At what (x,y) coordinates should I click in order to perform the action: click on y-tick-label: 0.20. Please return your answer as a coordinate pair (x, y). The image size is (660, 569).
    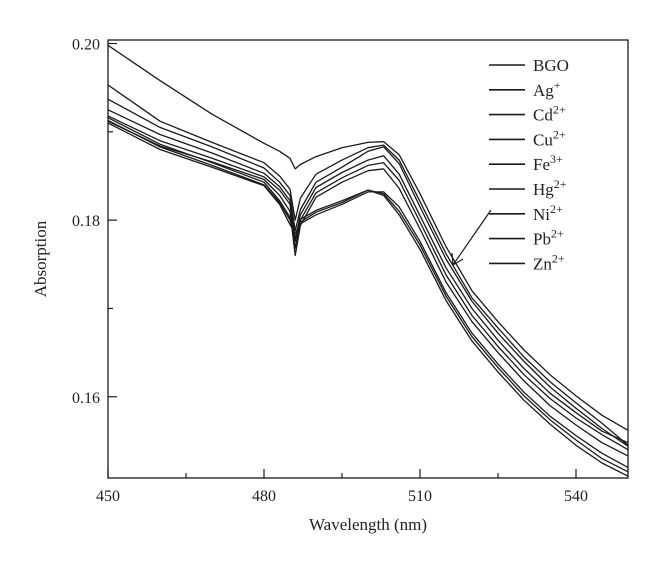
    Looking at the image, I should click on (86, 45).